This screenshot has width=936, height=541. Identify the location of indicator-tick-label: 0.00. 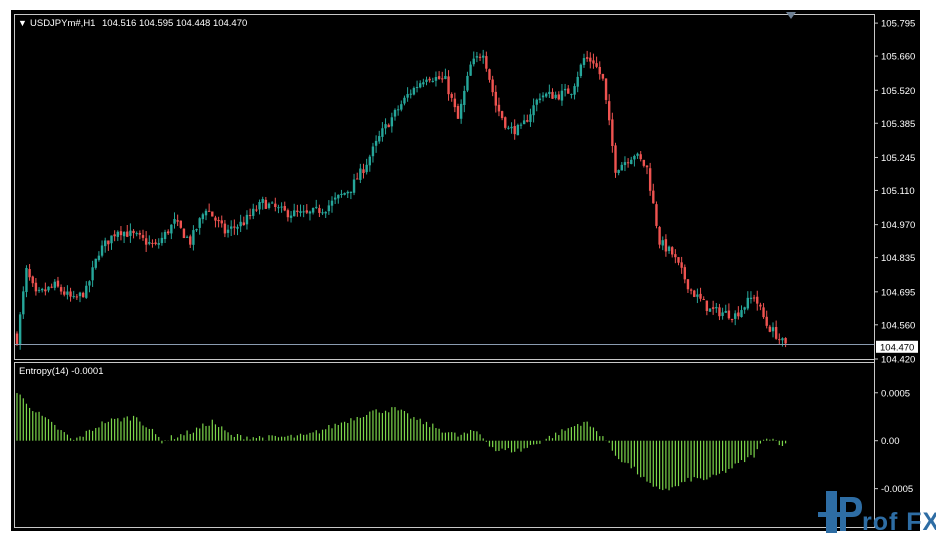
(890, 441).